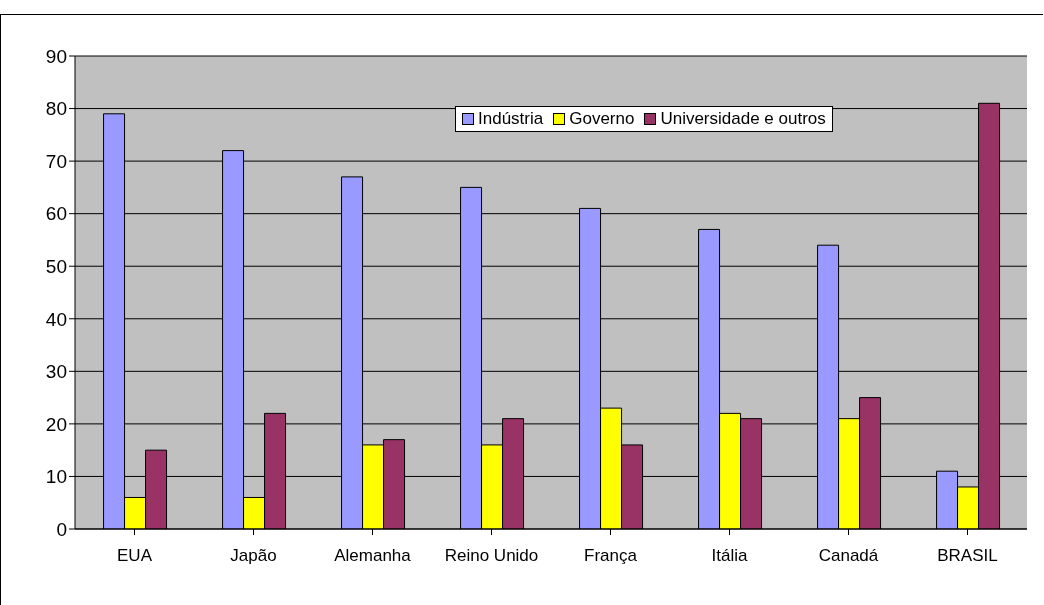 The height and width of the screenshot is (605, 1044). What do you see at coordinates (967, 556) in the screenshot?
I see `x-tick-label: BRASIL` at bounding box center [967, 556].